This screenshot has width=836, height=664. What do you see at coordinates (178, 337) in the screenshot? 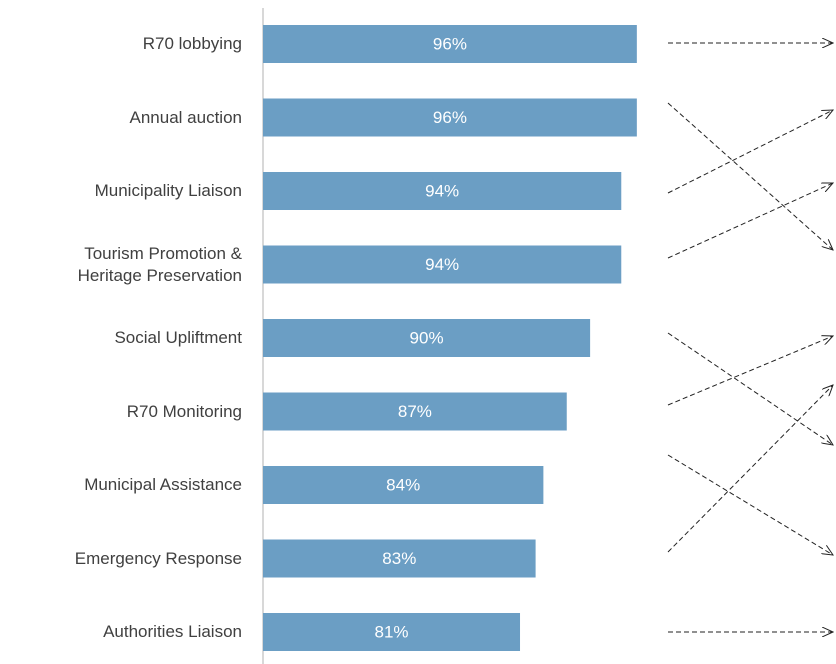
I see `category-label: Social Upliftment` at bounding box center [178, 337].